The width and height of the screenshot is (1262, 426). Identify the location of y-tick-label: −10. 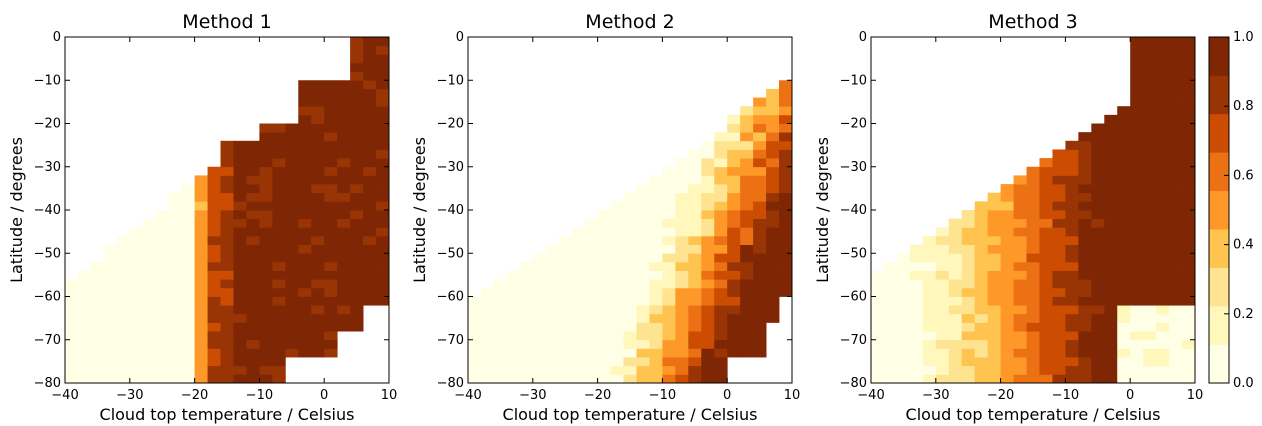
(47, 80).